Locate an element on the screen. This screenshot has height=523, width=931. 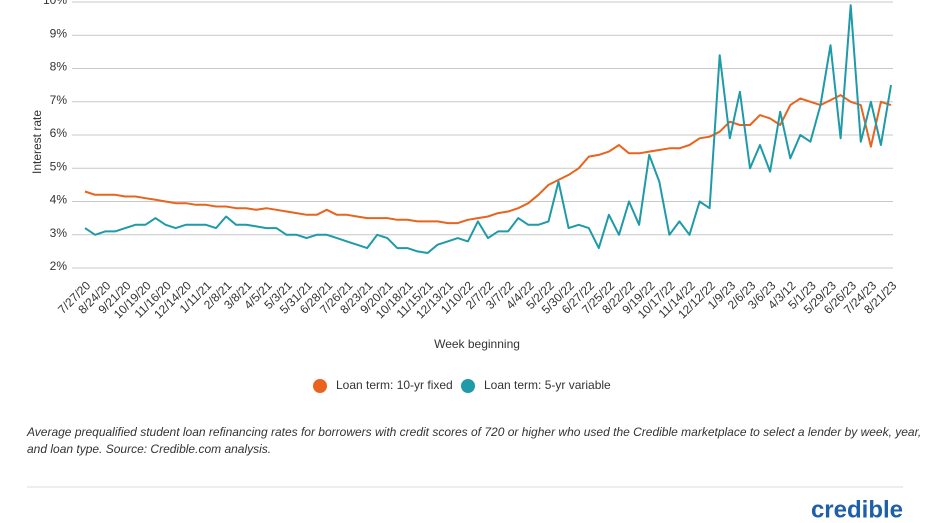
legend-label: Loan term: 5-yr variable is located at coordinates (547, 385).